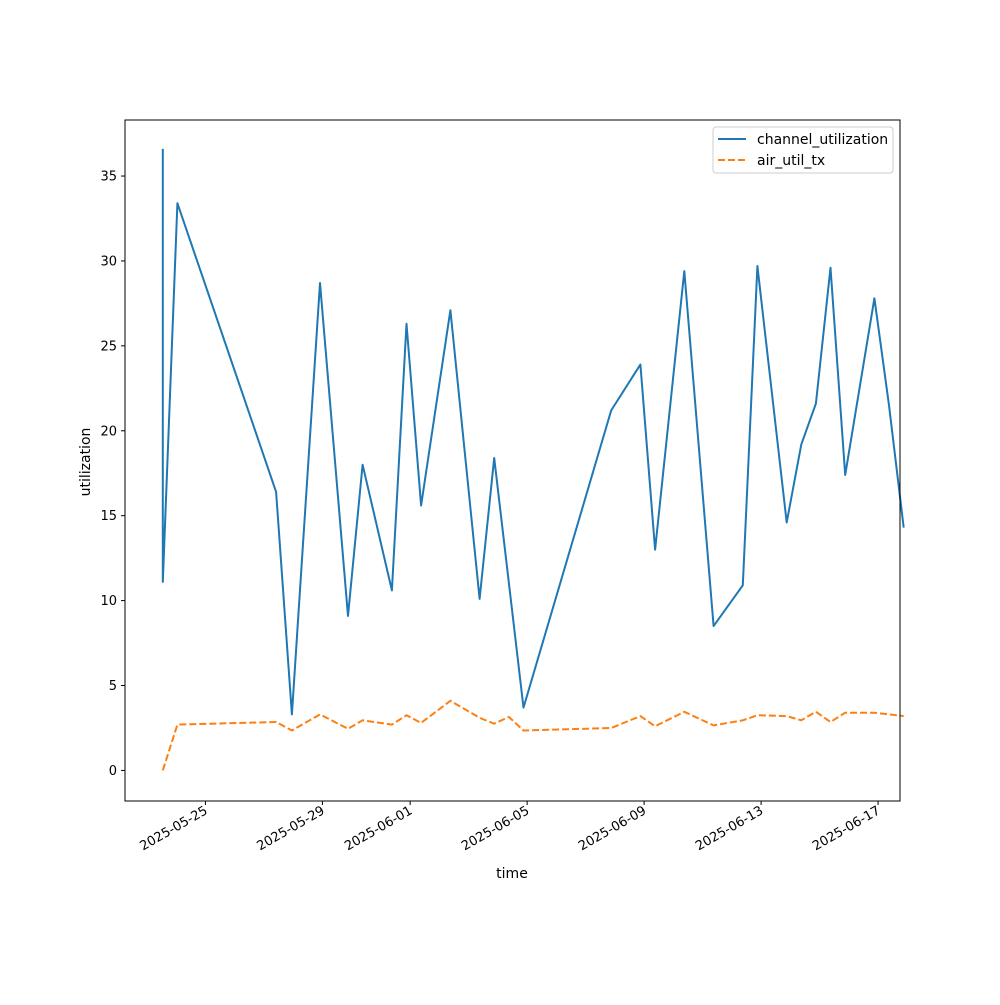 The height and width of the screenshot is (1005, 1000). I want to click on y-tick-label: 25, so click(108, 346).